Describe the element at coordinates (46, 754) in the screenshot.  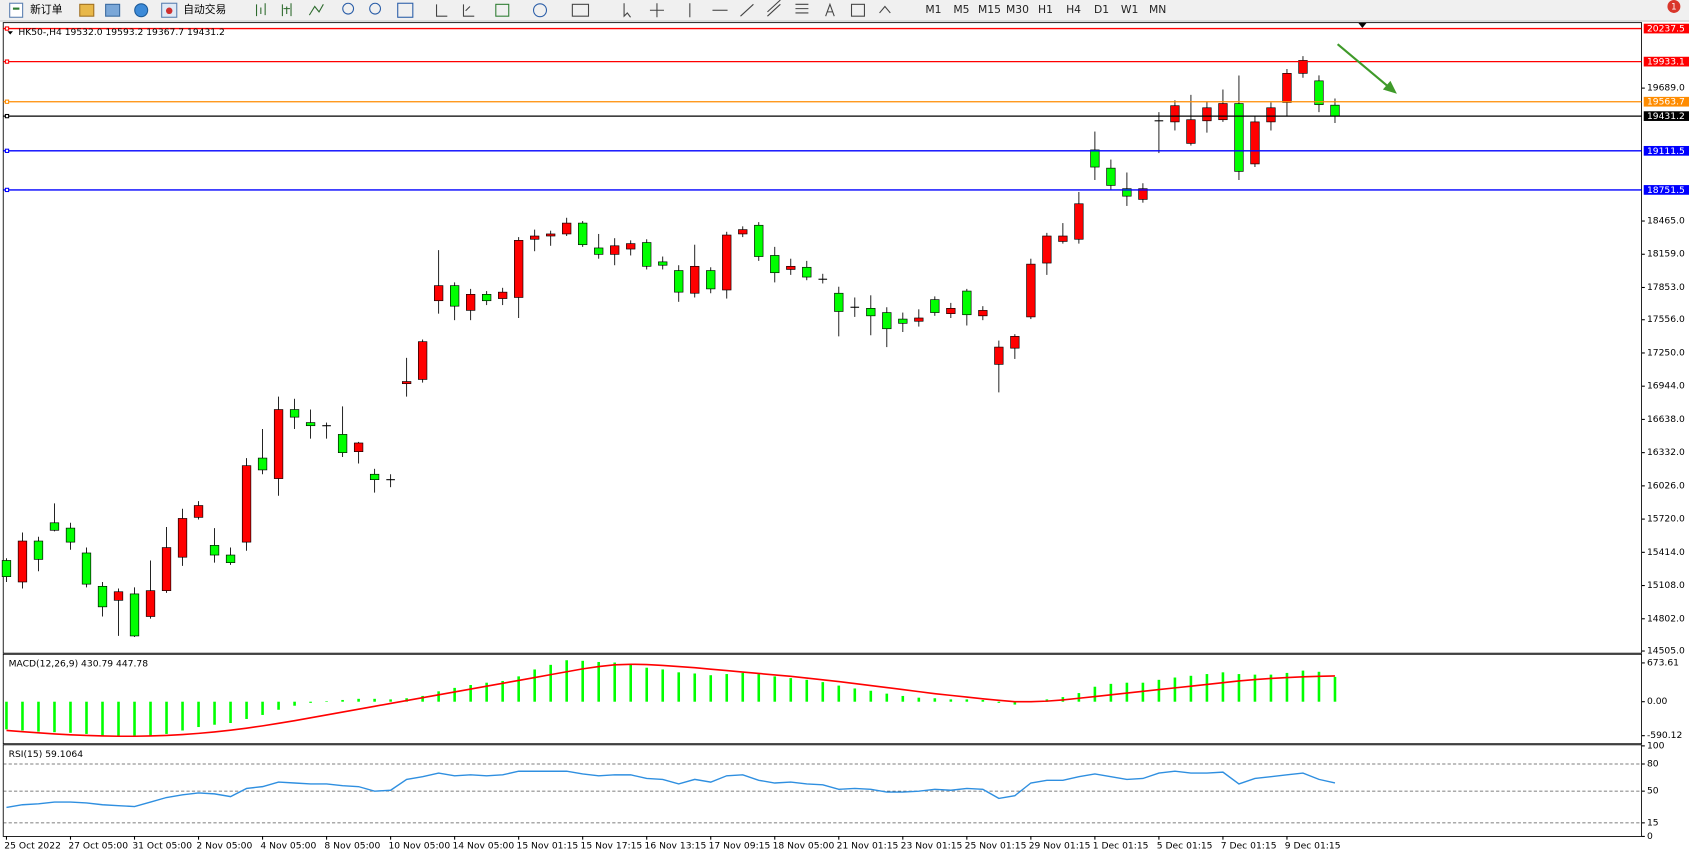
I see `panel-title: RSI(15) 59.1064` at that location.